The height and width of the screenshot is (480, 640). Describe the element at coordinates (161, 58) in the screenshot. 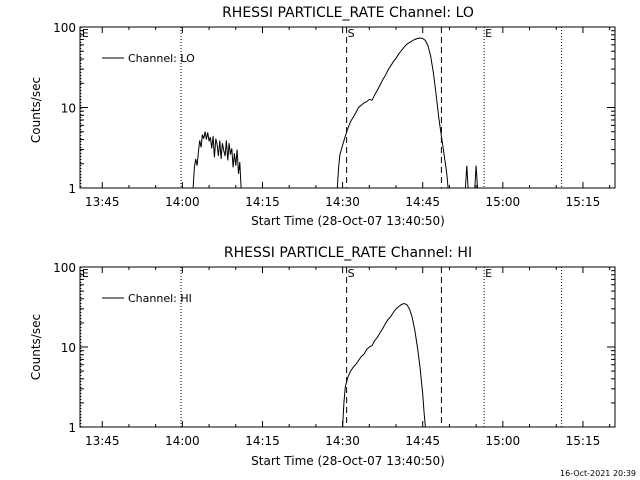

I see `legend-label: Channel: LO` at that location.